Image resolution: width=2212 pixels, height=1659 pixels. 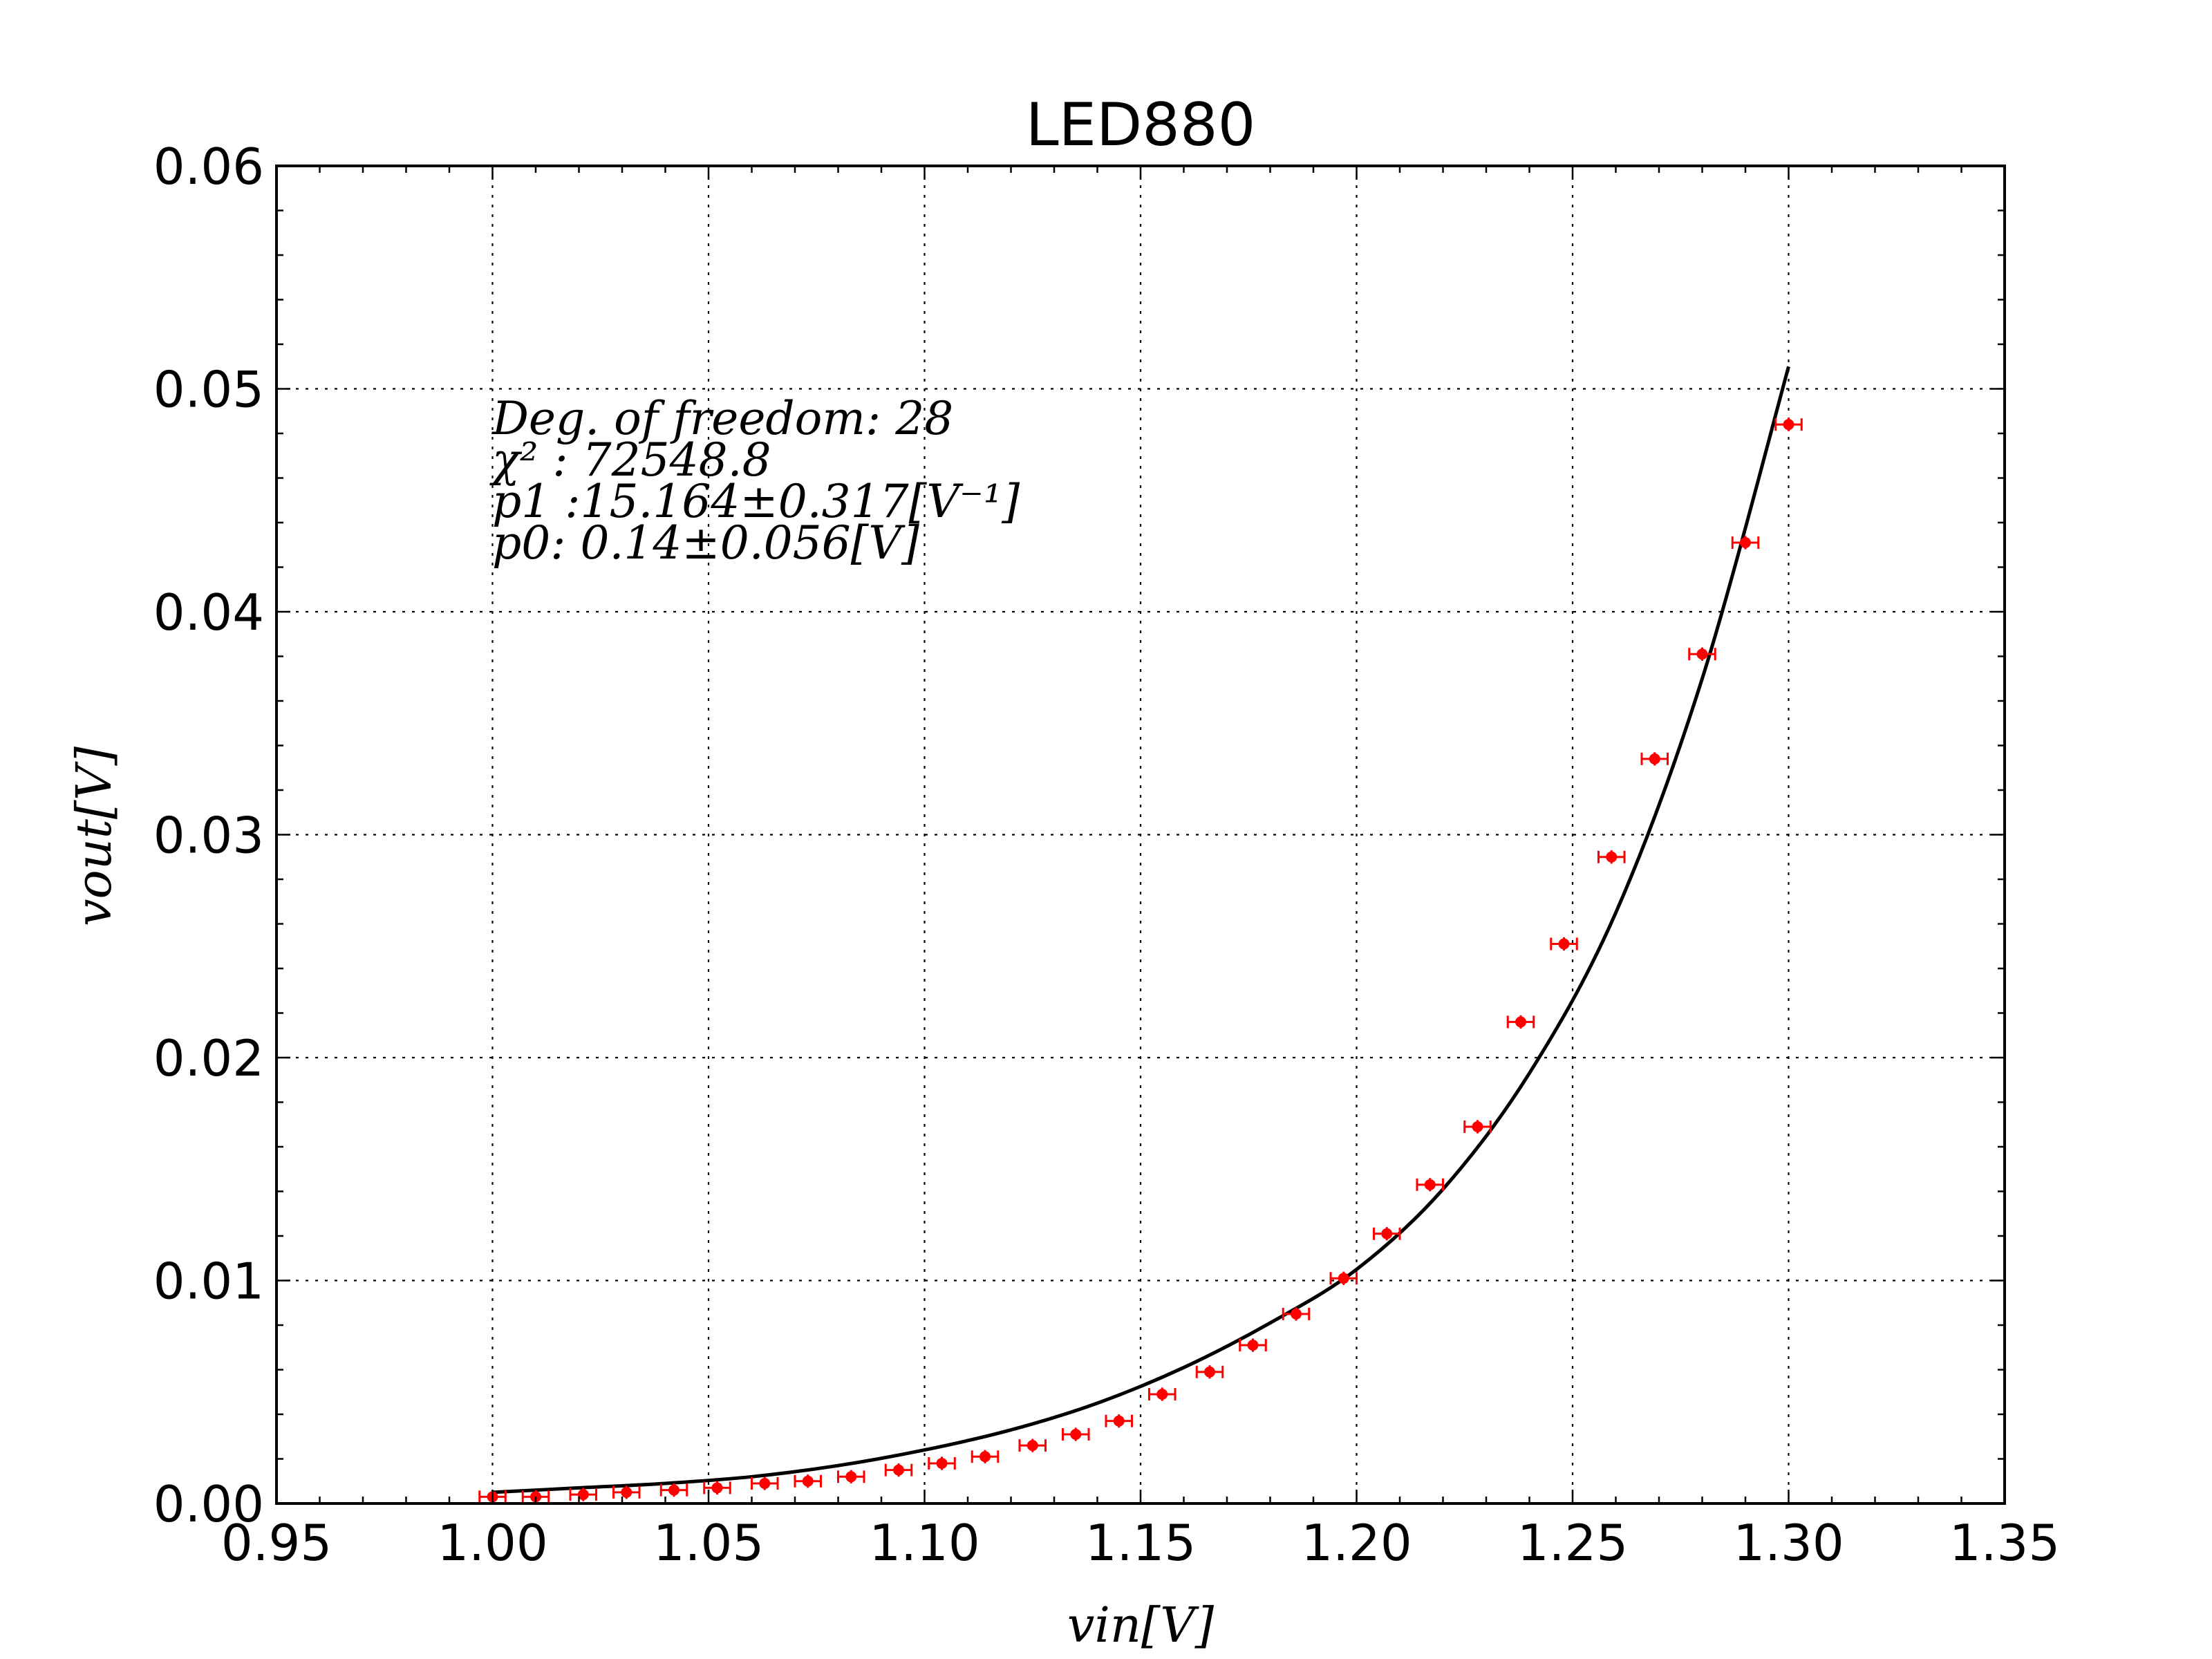 I want to click on x-tick-label: 1.20, so click(x=1356, y=1543).